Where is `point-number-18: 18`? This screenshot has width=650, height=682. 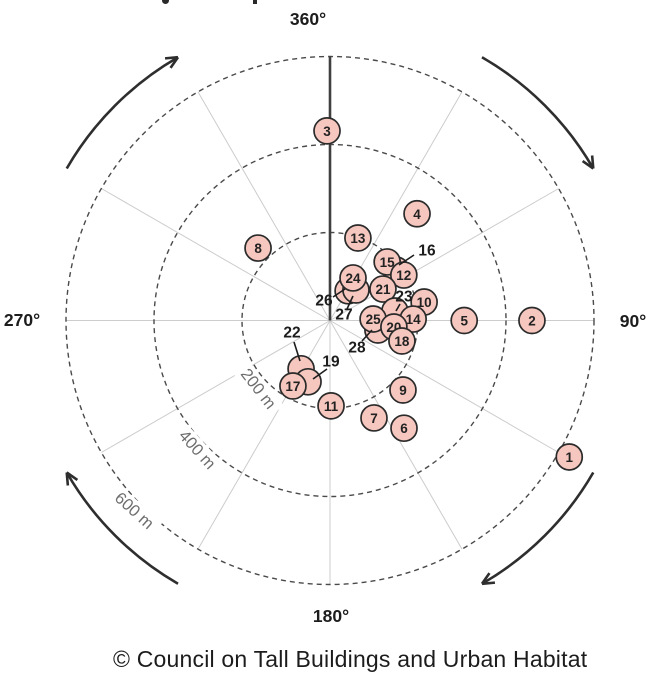
point-number-18: 18 is located at coordinates (402, 341).